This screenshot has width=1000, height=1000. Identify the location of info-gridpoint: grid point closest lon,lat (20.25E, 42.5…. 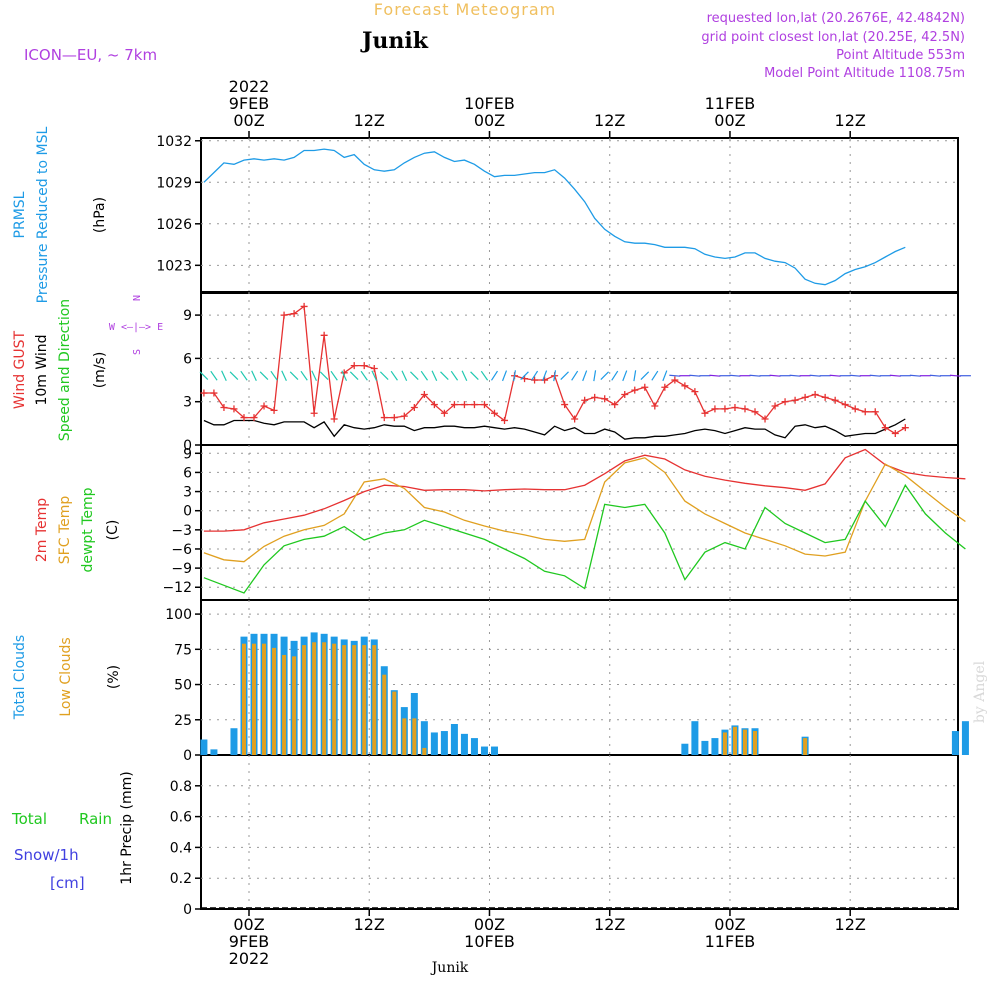
(833, 37).